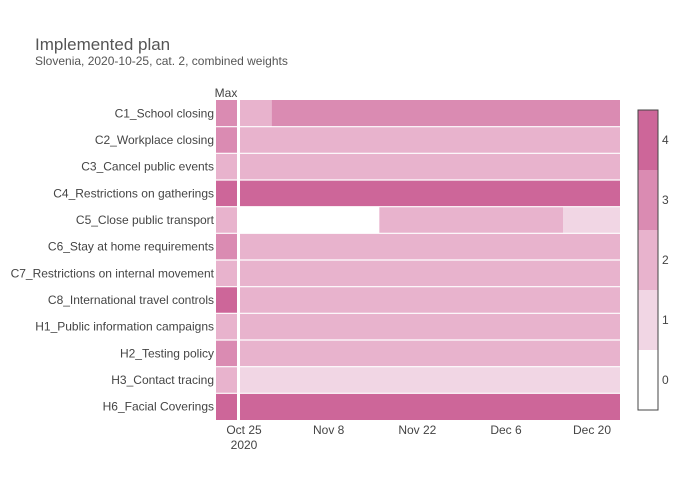 The height and width of the screenshot is (500, 700). I want to click on max-column, so click(226, 260).